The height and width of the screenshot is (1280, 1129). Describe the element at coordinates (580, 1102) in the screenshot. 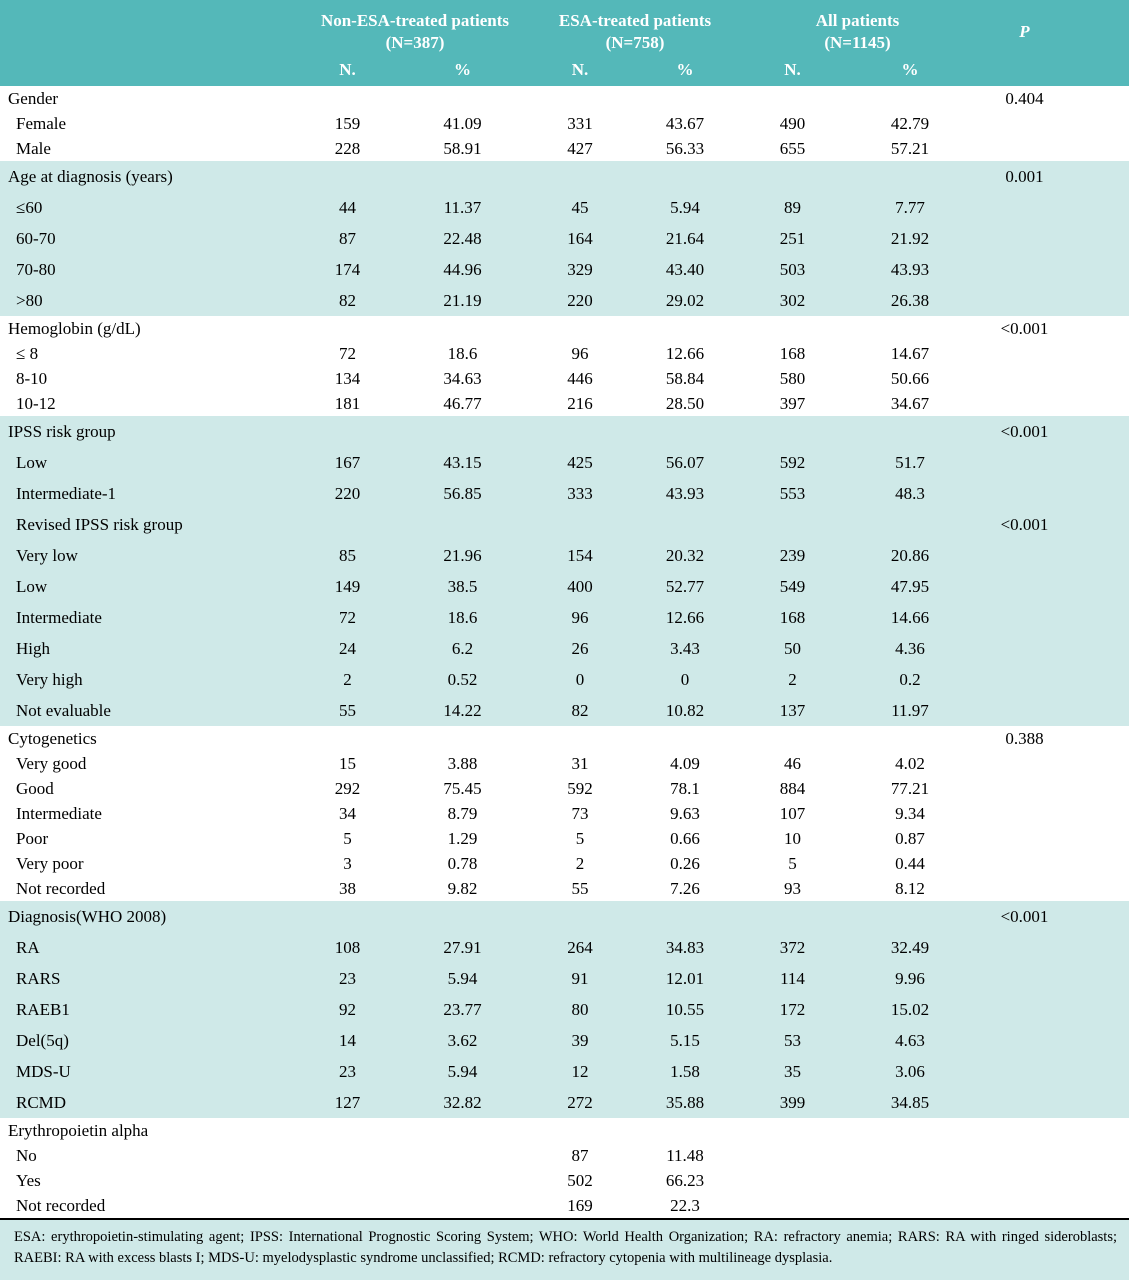

I see `value-cell: 272` at that location.